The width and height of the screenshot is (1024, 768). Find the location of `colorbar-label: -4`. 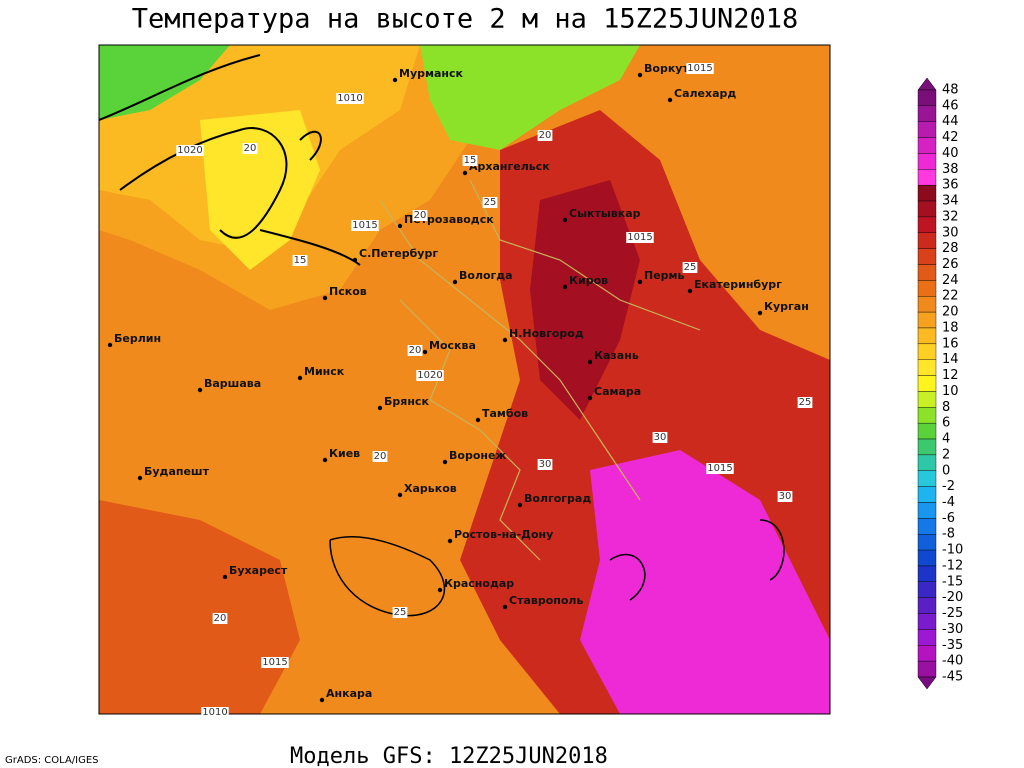

colorbar-label: -4 is located at coordinates (948, 502).